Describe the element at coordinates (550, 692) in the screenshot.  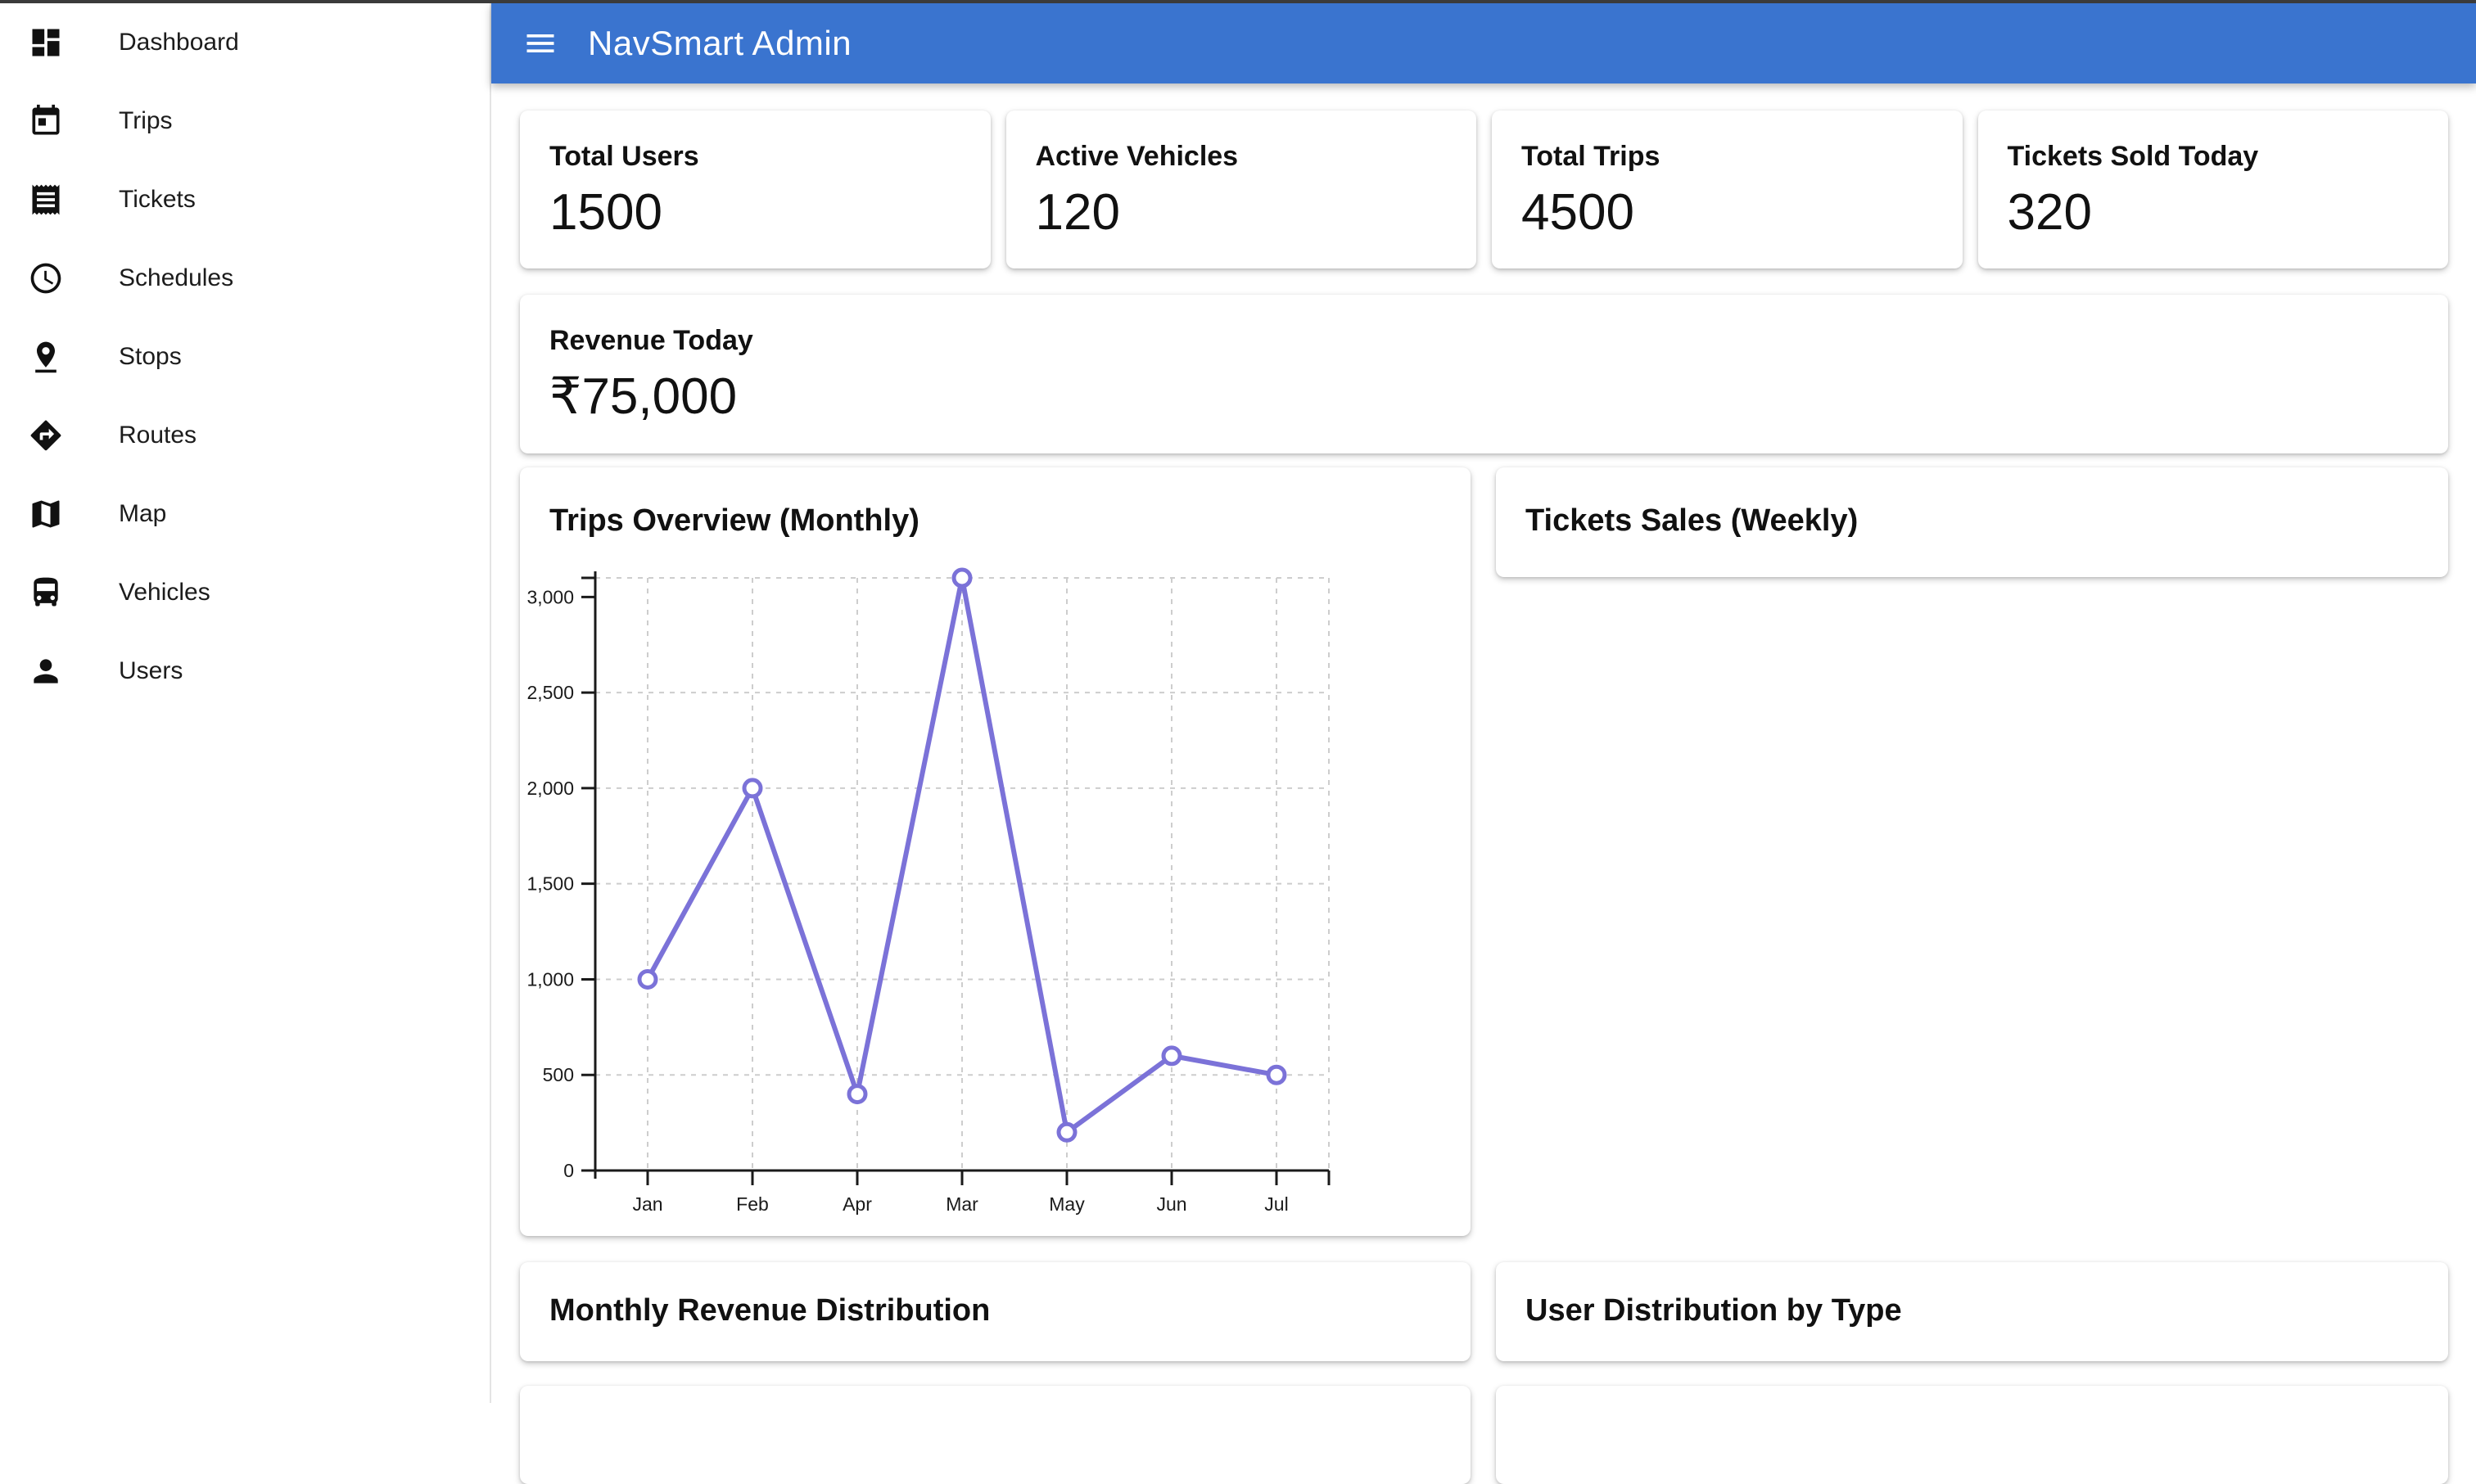
I see `svg-text: 2,500` at that location.